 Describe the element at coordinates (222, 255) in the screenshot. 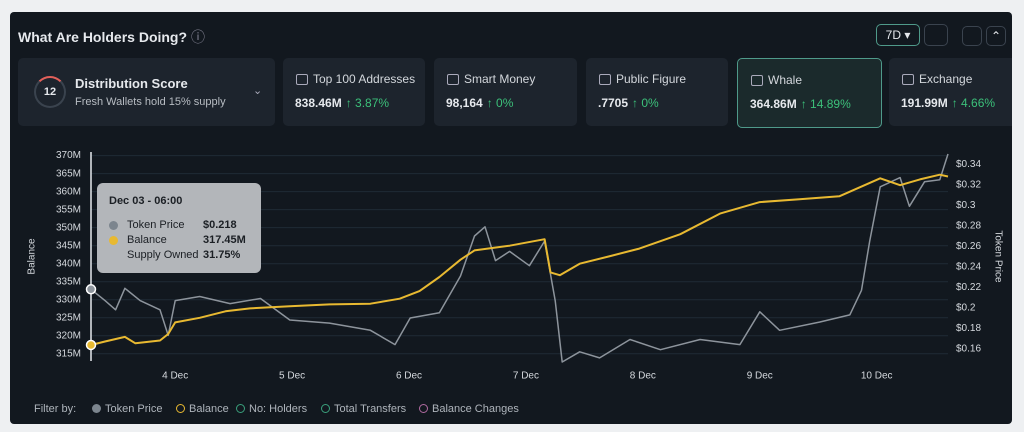

I see `tooltip-value: 31.75%` at that location.